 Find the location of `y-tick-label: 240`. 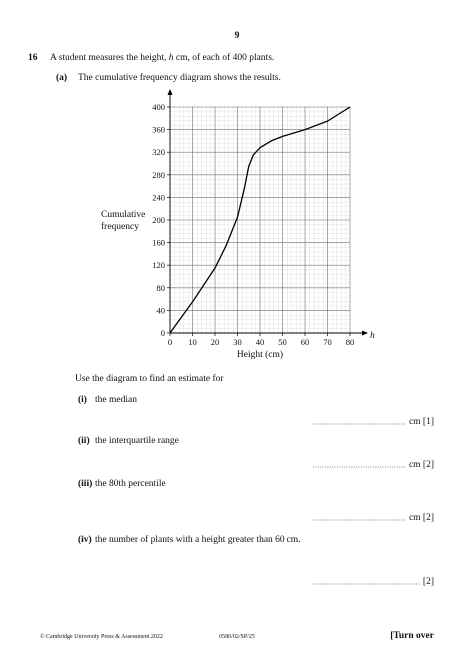

y-tick-label: 240 is located at coordinates (158, 197).